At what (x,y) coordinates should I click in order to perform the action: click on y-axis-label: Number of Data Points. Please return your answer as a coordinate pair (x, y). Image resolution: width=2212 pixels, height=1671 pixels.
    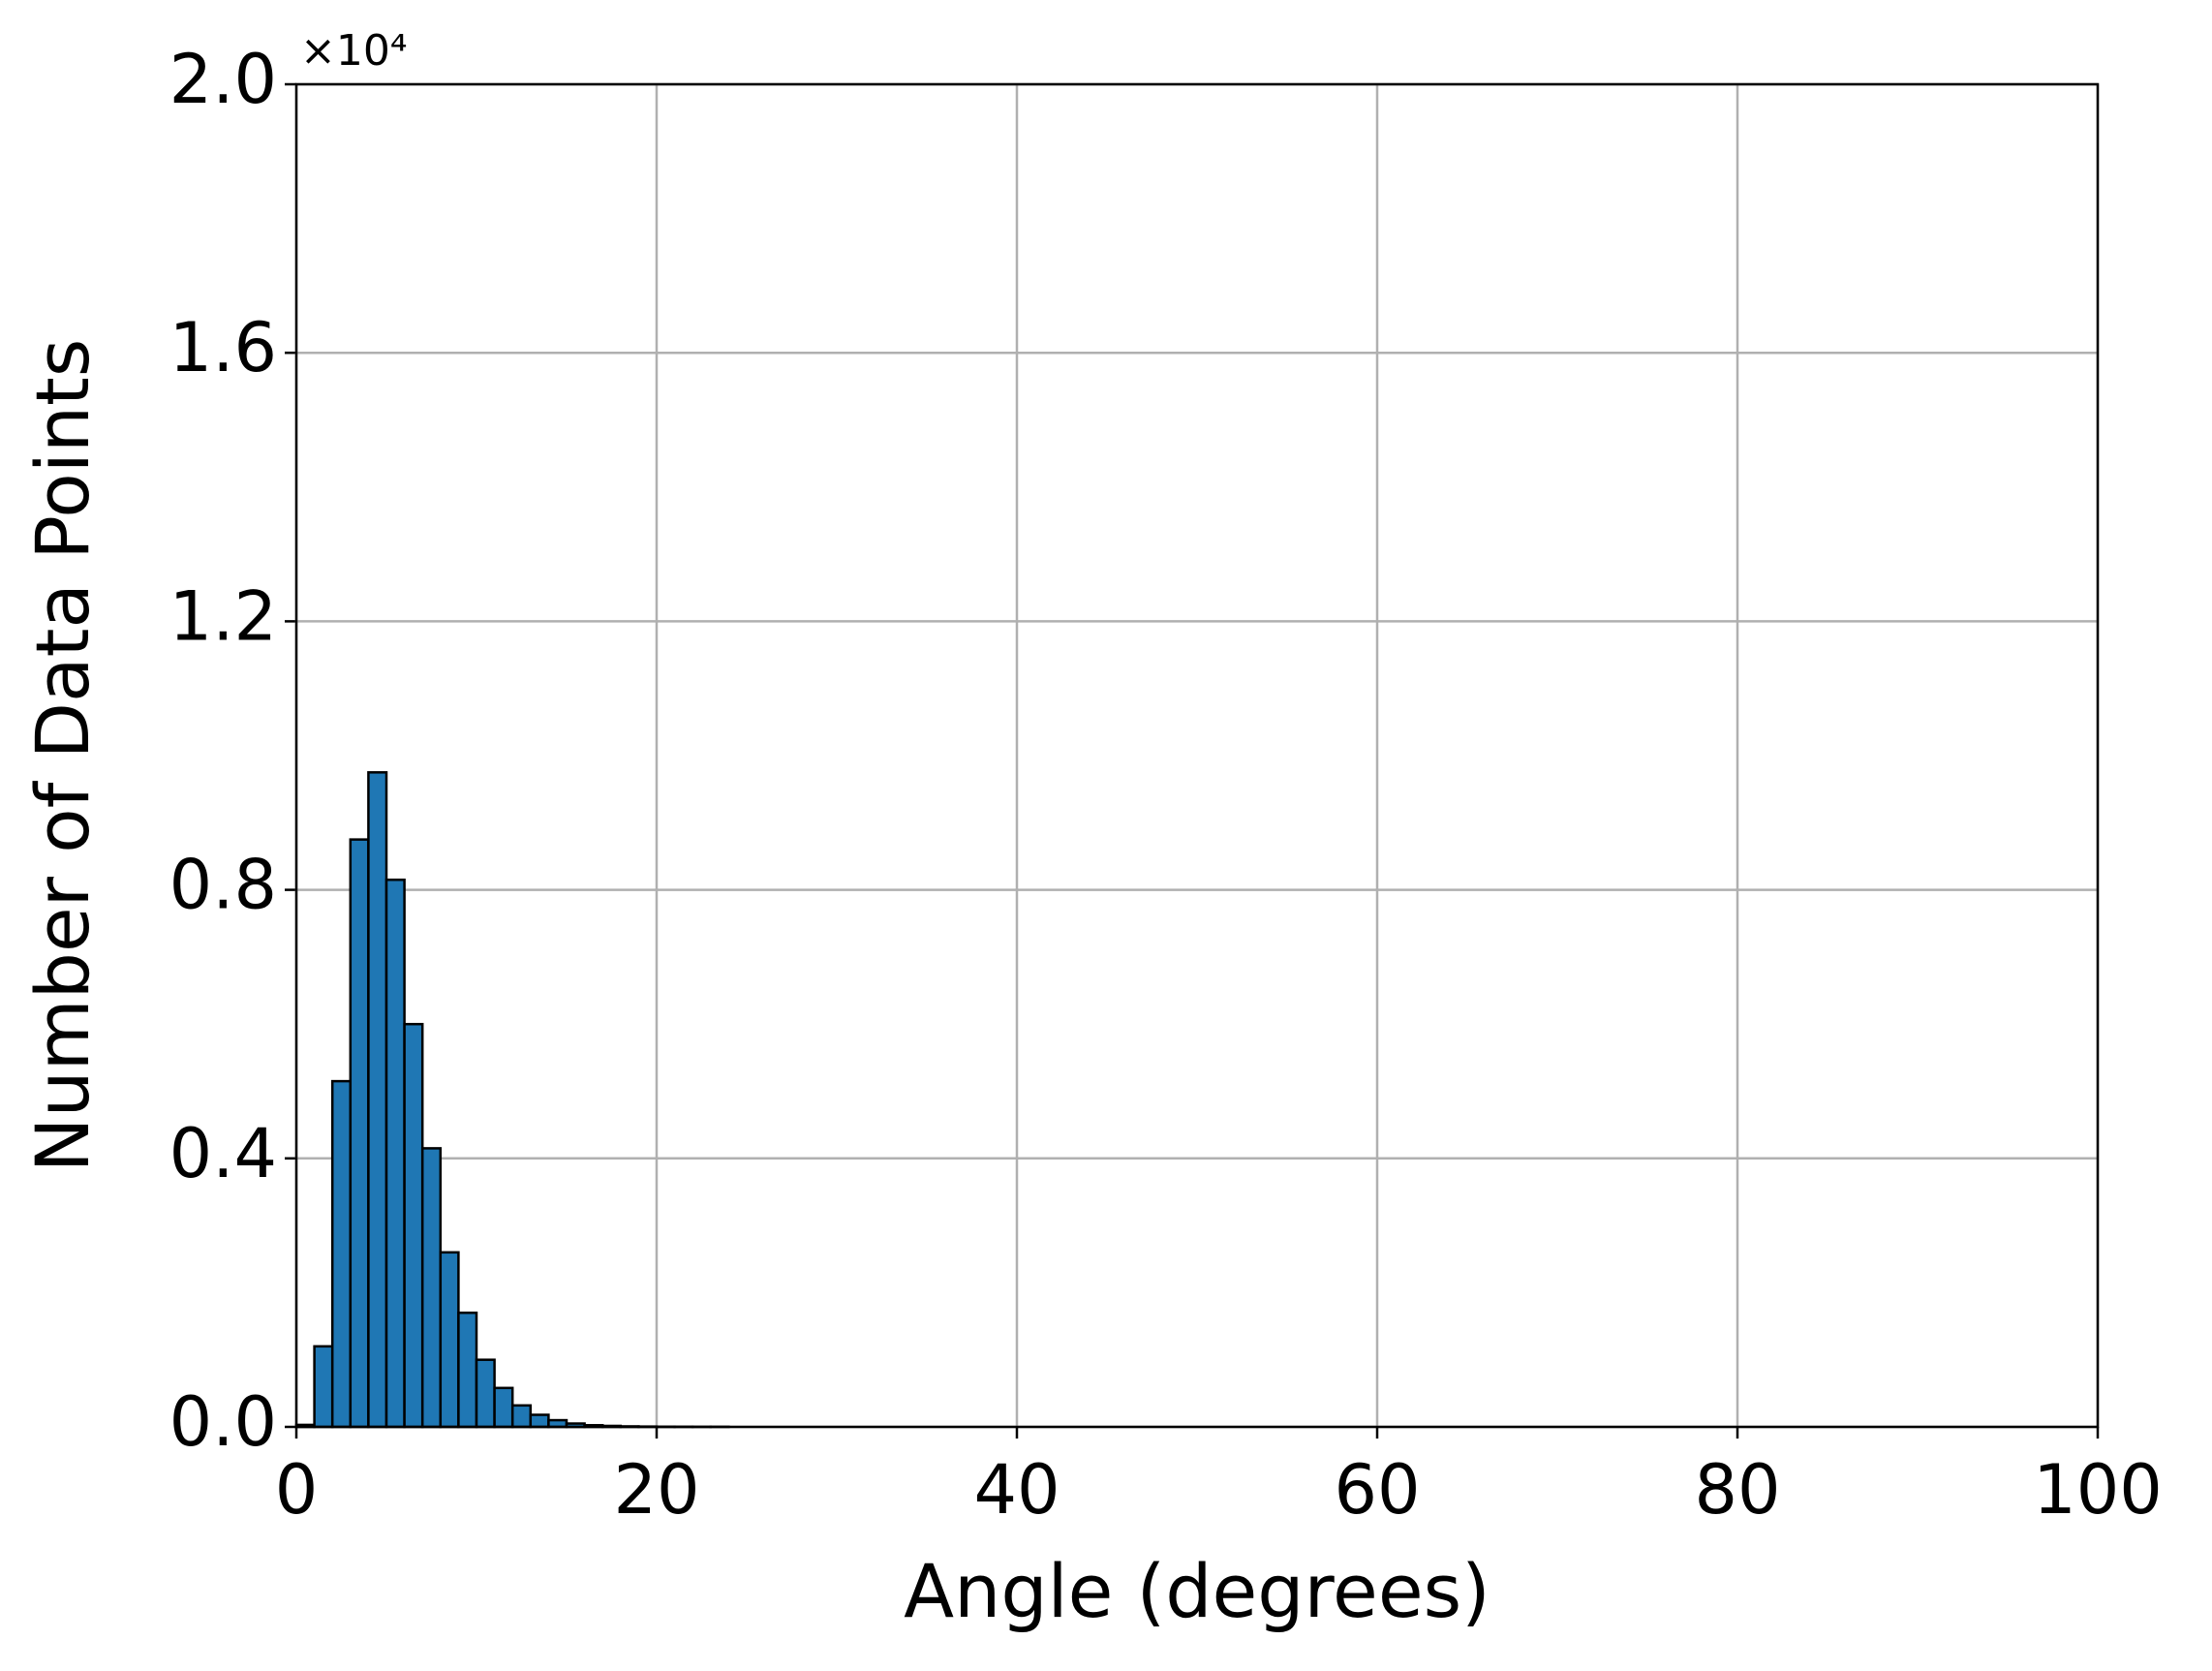
    Looking at the image, I should click on (63, 756).